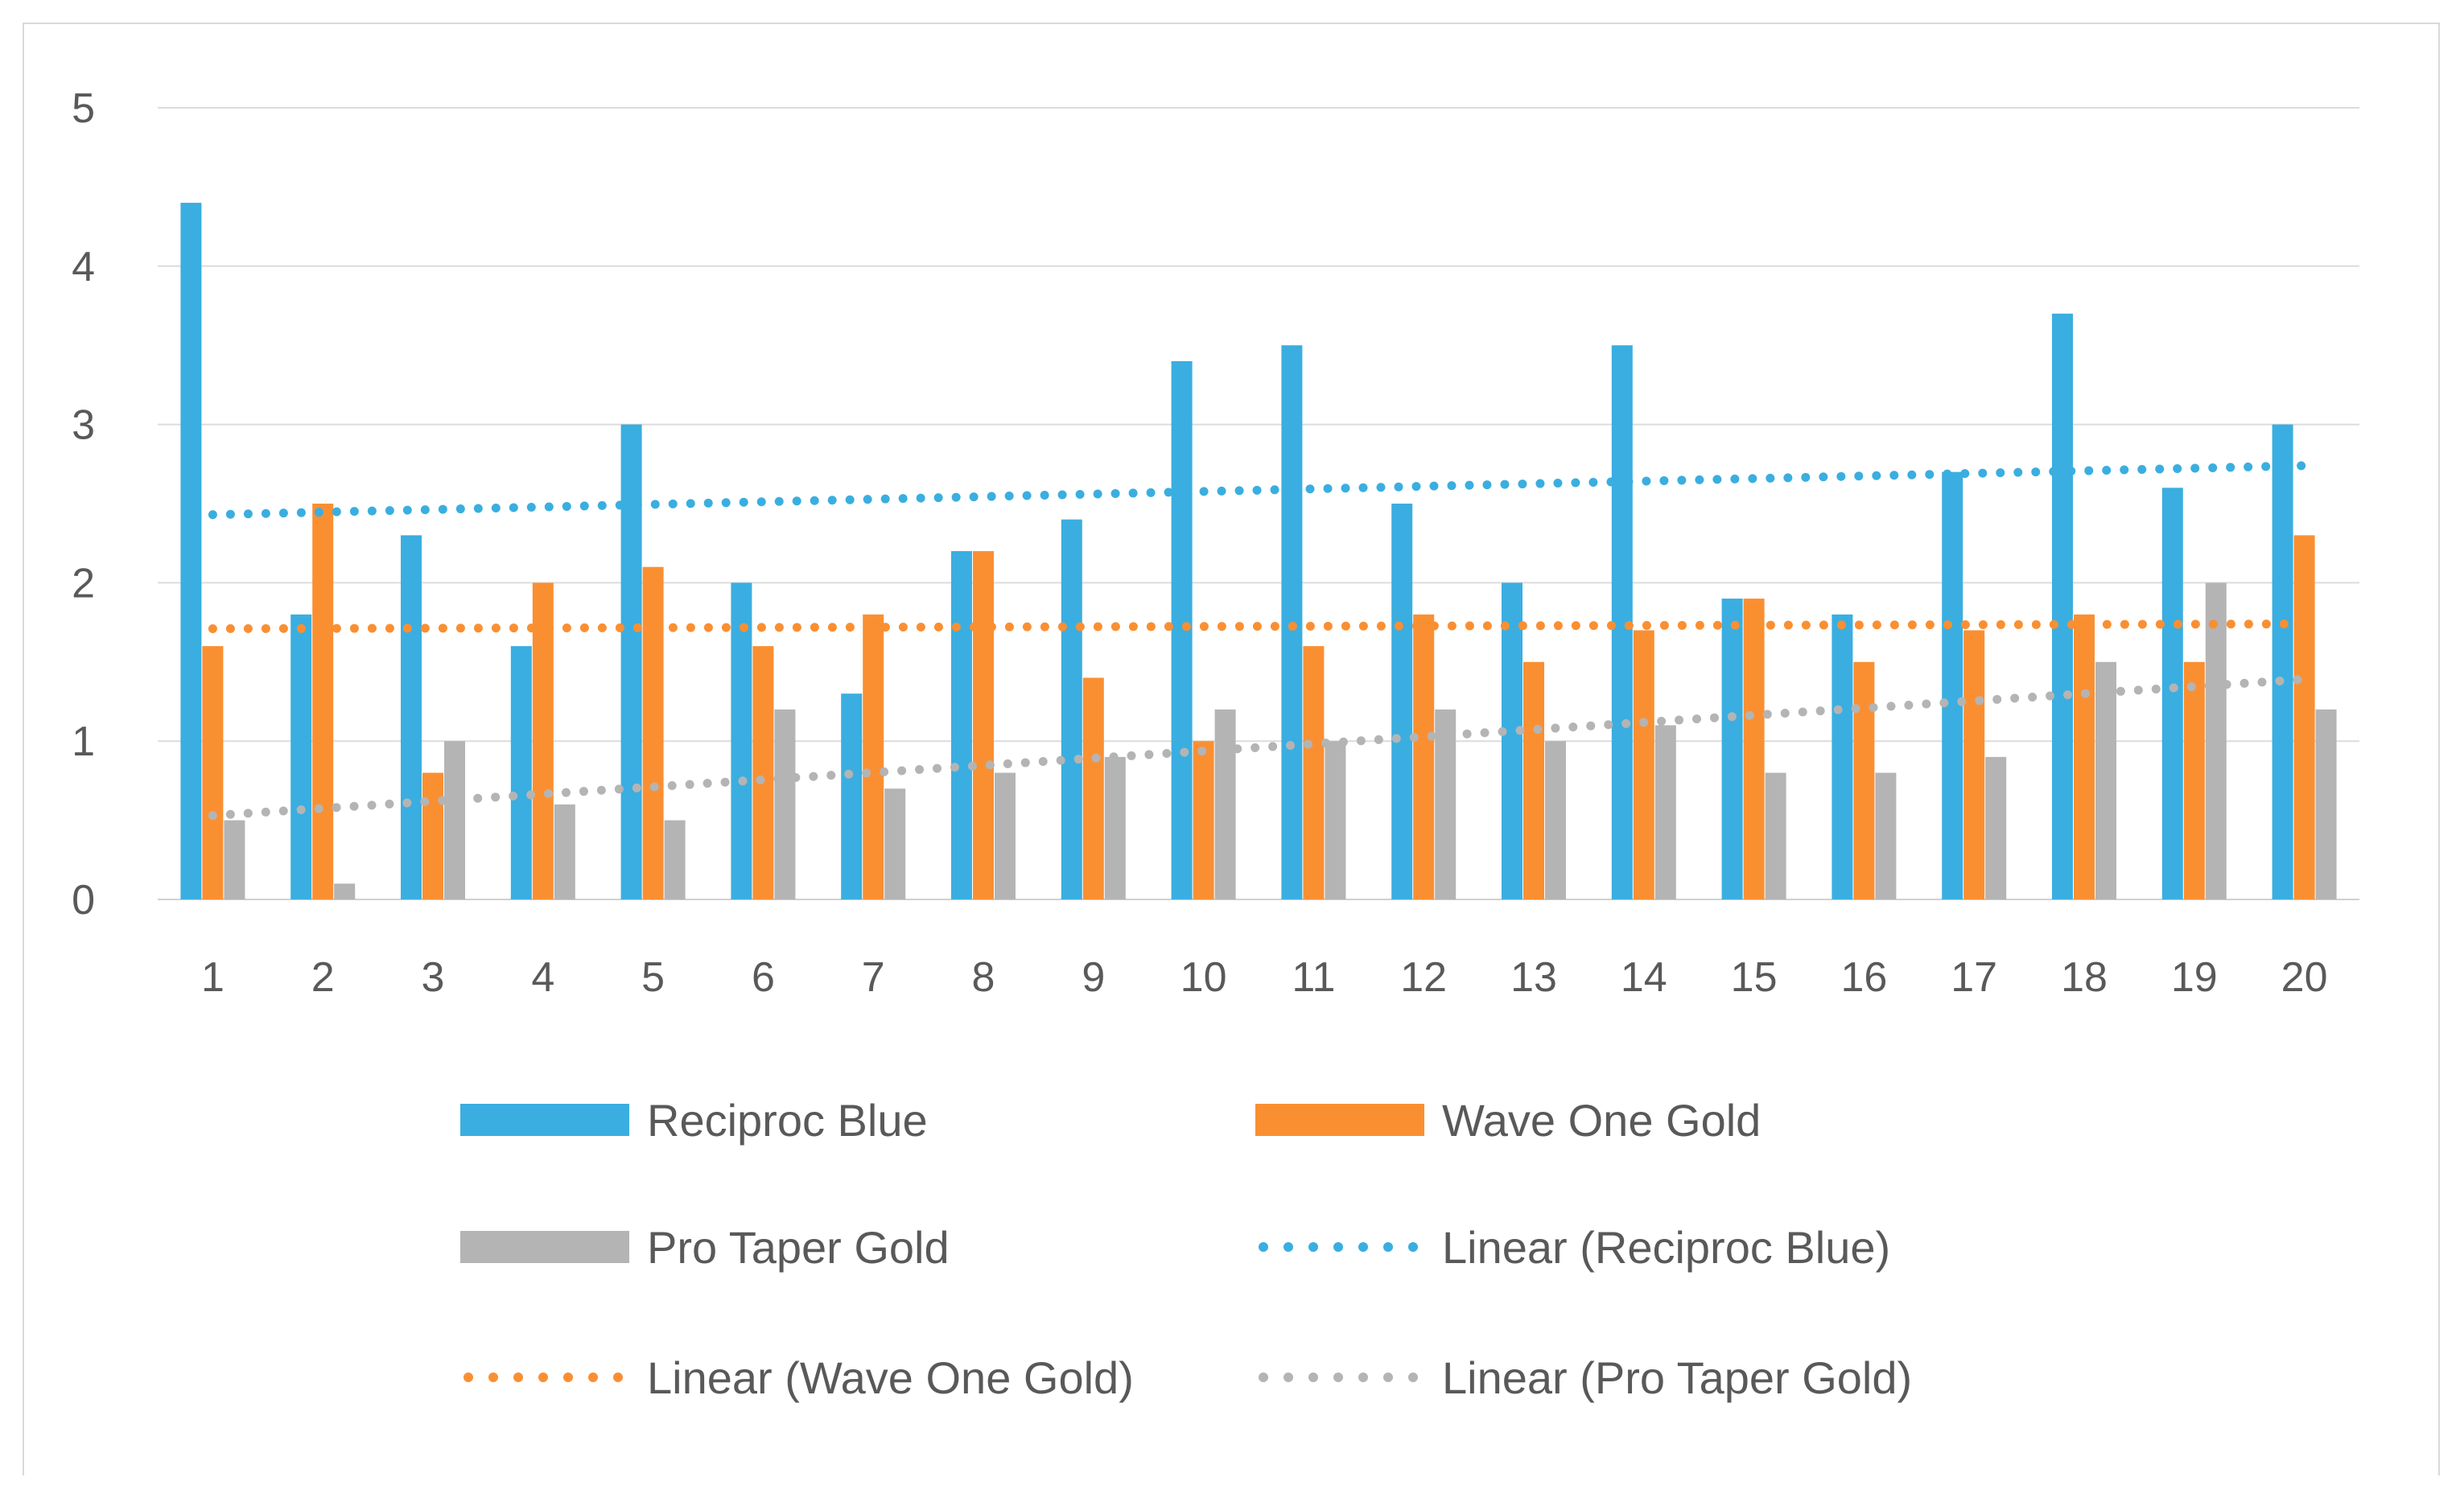  Describe the element at coordinates (1754, 977) in the screenshot. I see `x-tick-label: 15` at that location.